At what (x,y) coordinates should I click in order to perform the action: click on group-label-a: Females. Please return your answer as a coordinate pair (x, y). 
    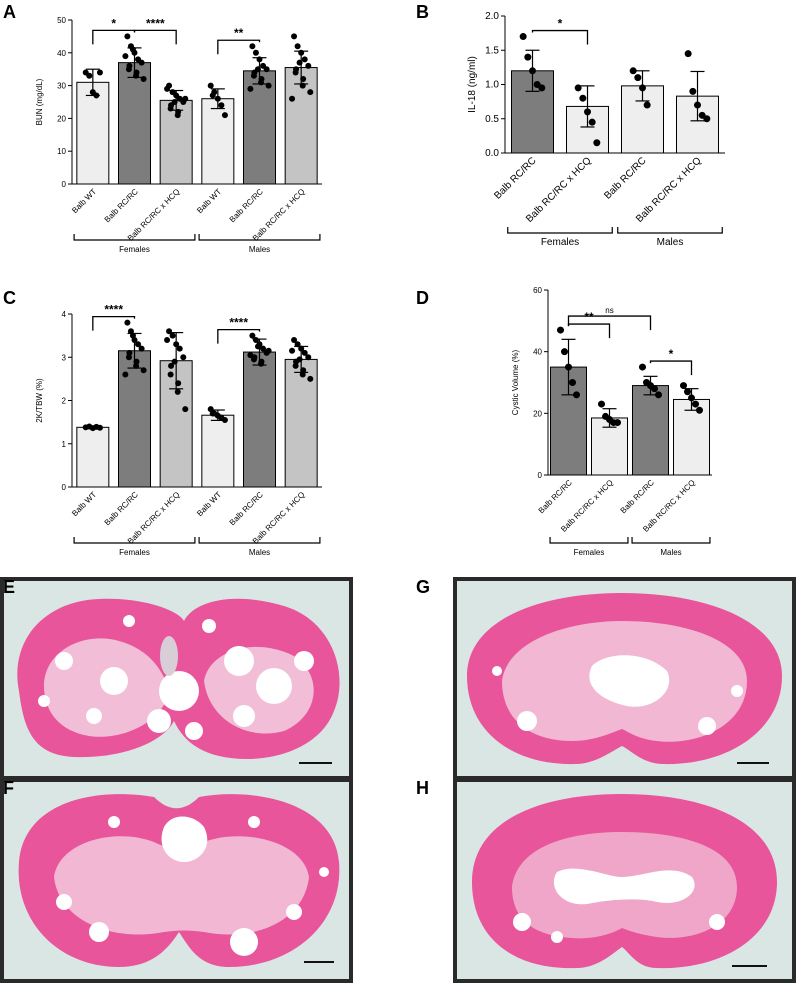
    Looking at the image, I should click on (134, 249).